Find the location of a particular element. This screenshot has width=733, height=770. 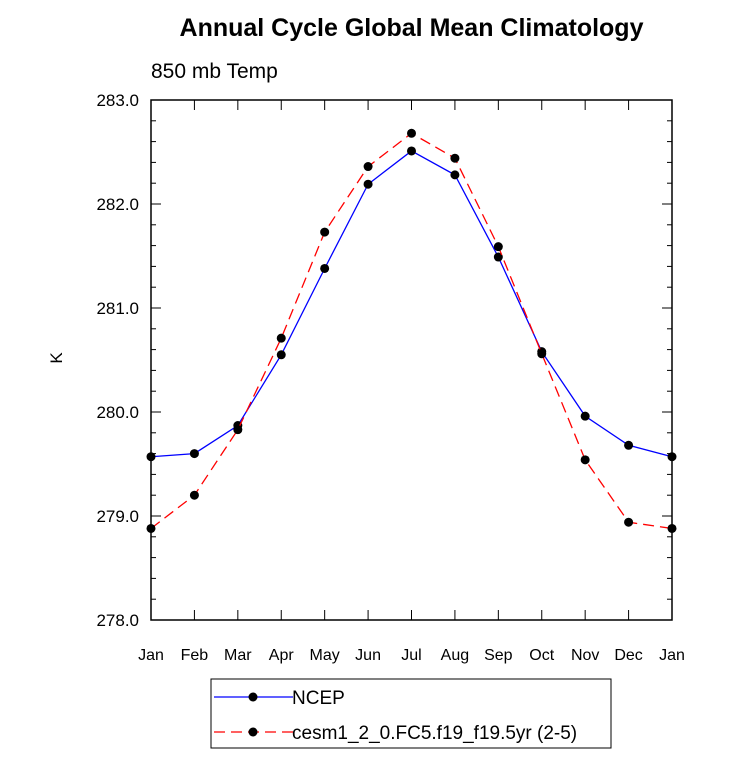

x-tick-label: Jul is located at coordinates (411, 655).